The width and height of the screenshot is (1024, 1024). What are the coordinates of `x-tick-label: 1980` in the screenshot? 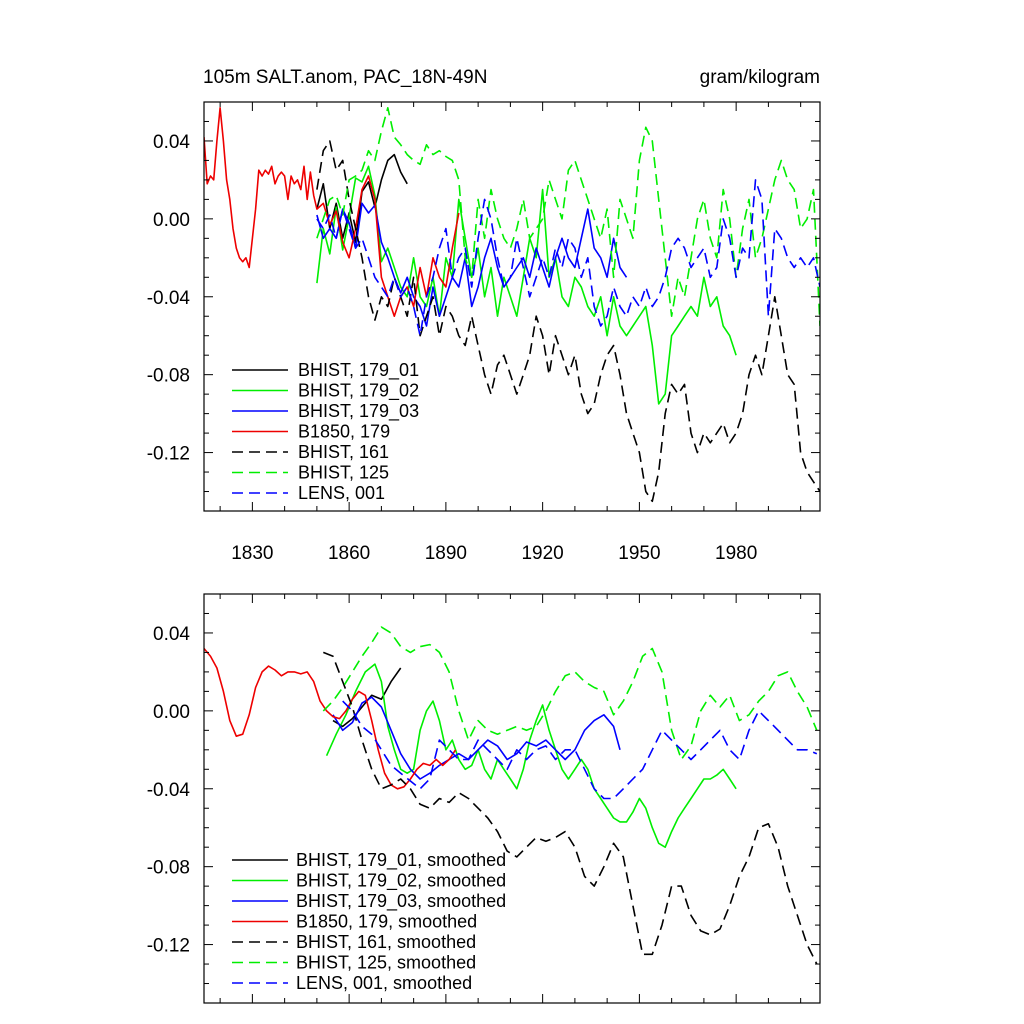 It's located at (736, 553).